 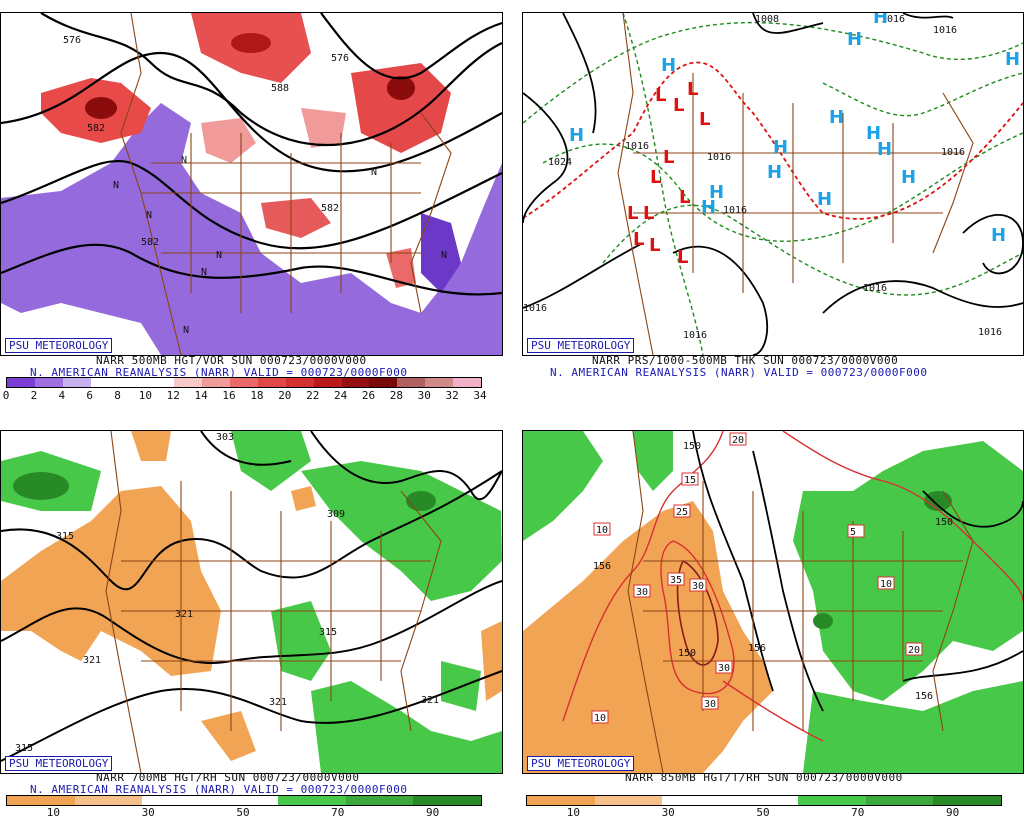 I want to click on temperature-label: 20, so click(x=914, y=649).